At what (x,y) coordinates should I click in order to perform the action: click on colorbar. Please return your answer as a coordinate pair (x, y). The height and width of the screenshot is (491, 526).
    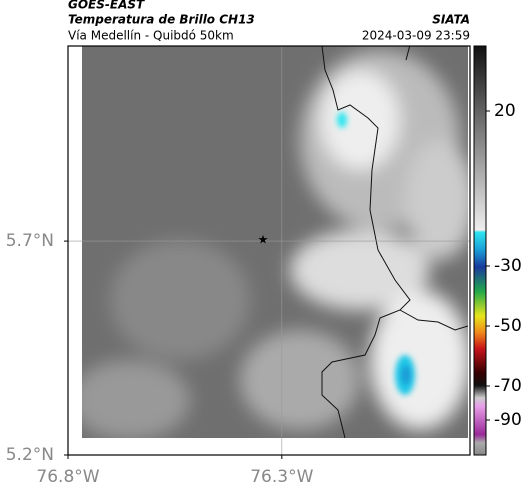
    Looking at the image, I should click on (480, 250).